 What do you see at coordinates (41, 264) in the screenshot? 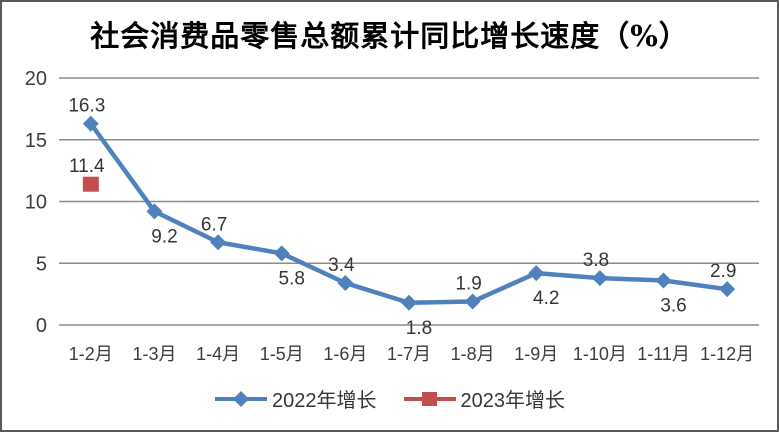
I see `y-axis-tick-label: 5` at bounding box center [41, 264].